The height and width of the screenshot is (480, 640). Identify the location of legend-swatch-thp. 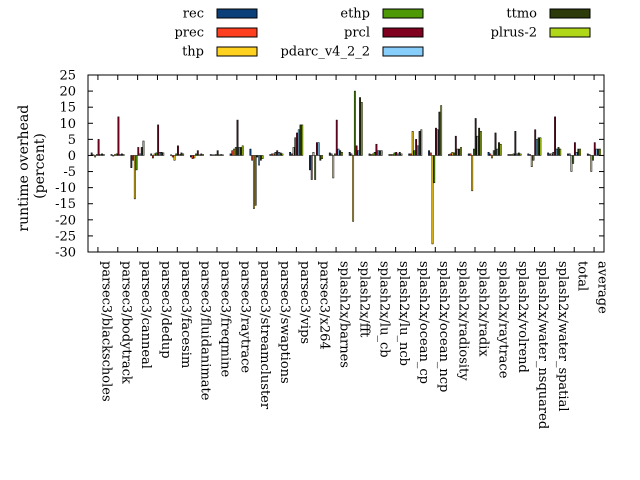
(237, 51).